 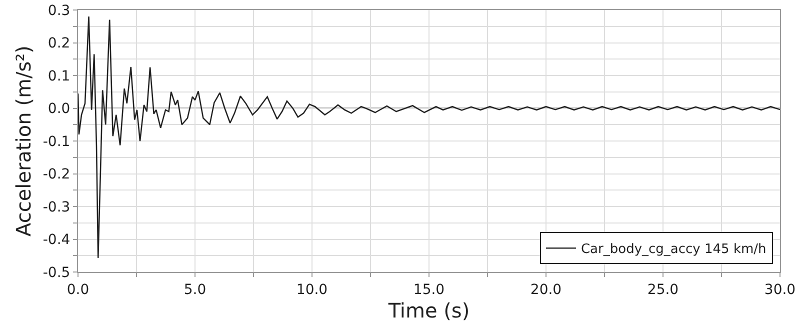 What do you see at coordinates (56, 174) in the screenshot?
I see `y-tick-label: -0.2` at bounding box center [56, 174].